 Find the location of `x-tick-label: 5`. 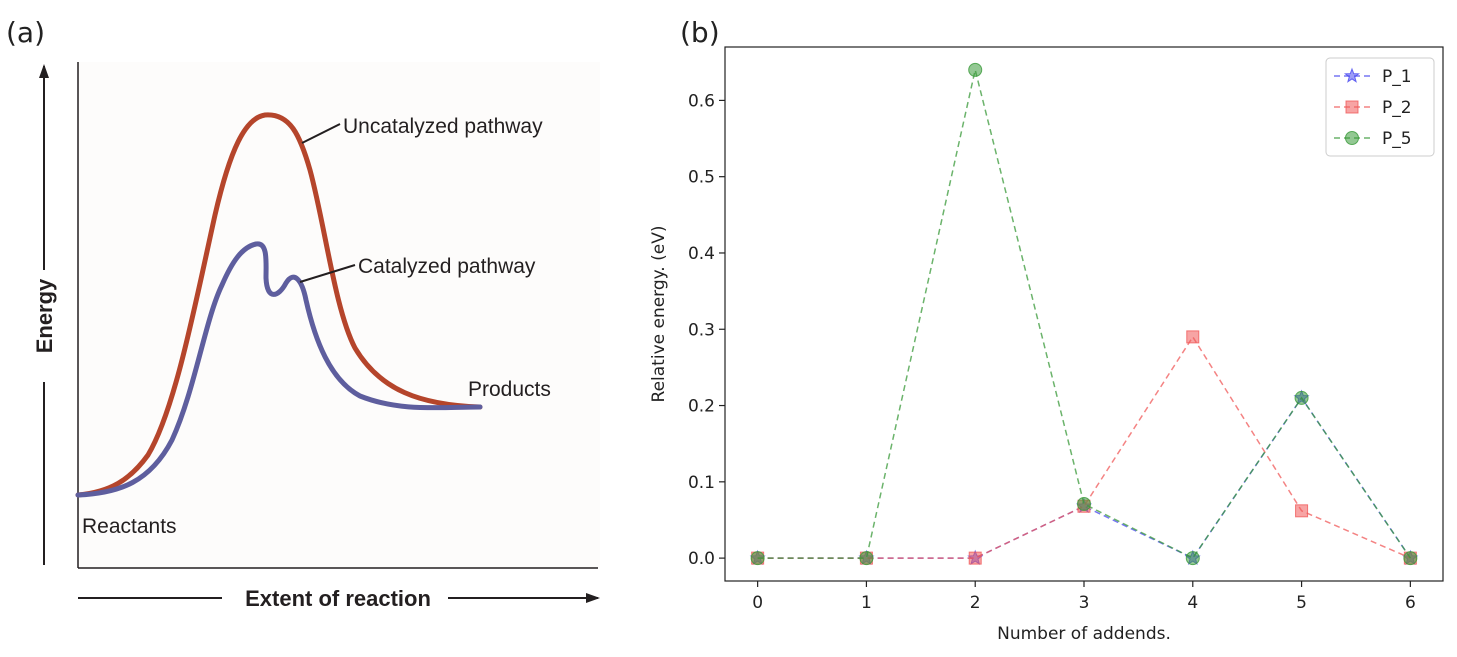

x-tick-label: 5 is located at coordinates (1301, 603).